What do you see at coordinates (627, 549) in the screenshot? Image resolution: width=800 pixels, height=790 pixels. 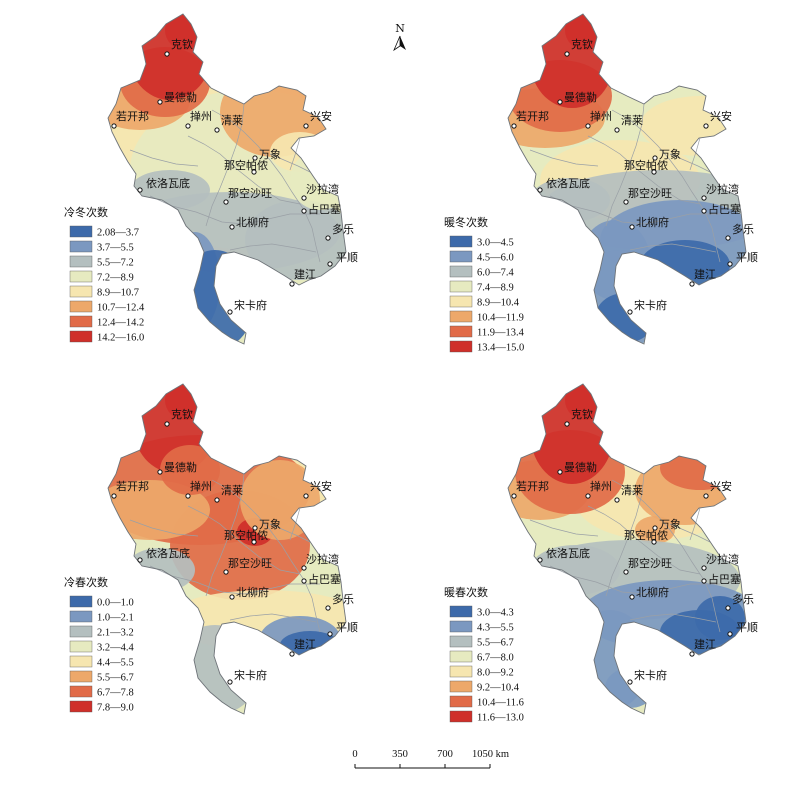 I see `map-fill` at bounding box center [627, 549].